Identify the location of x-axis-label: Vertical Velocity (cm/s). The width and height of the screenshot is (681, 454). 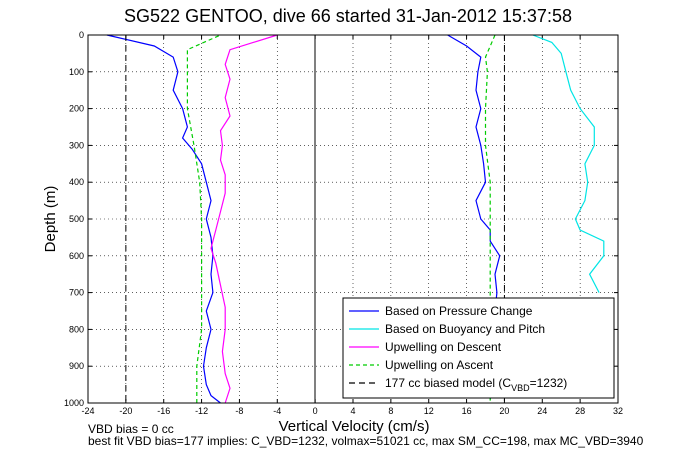
(354, 426).